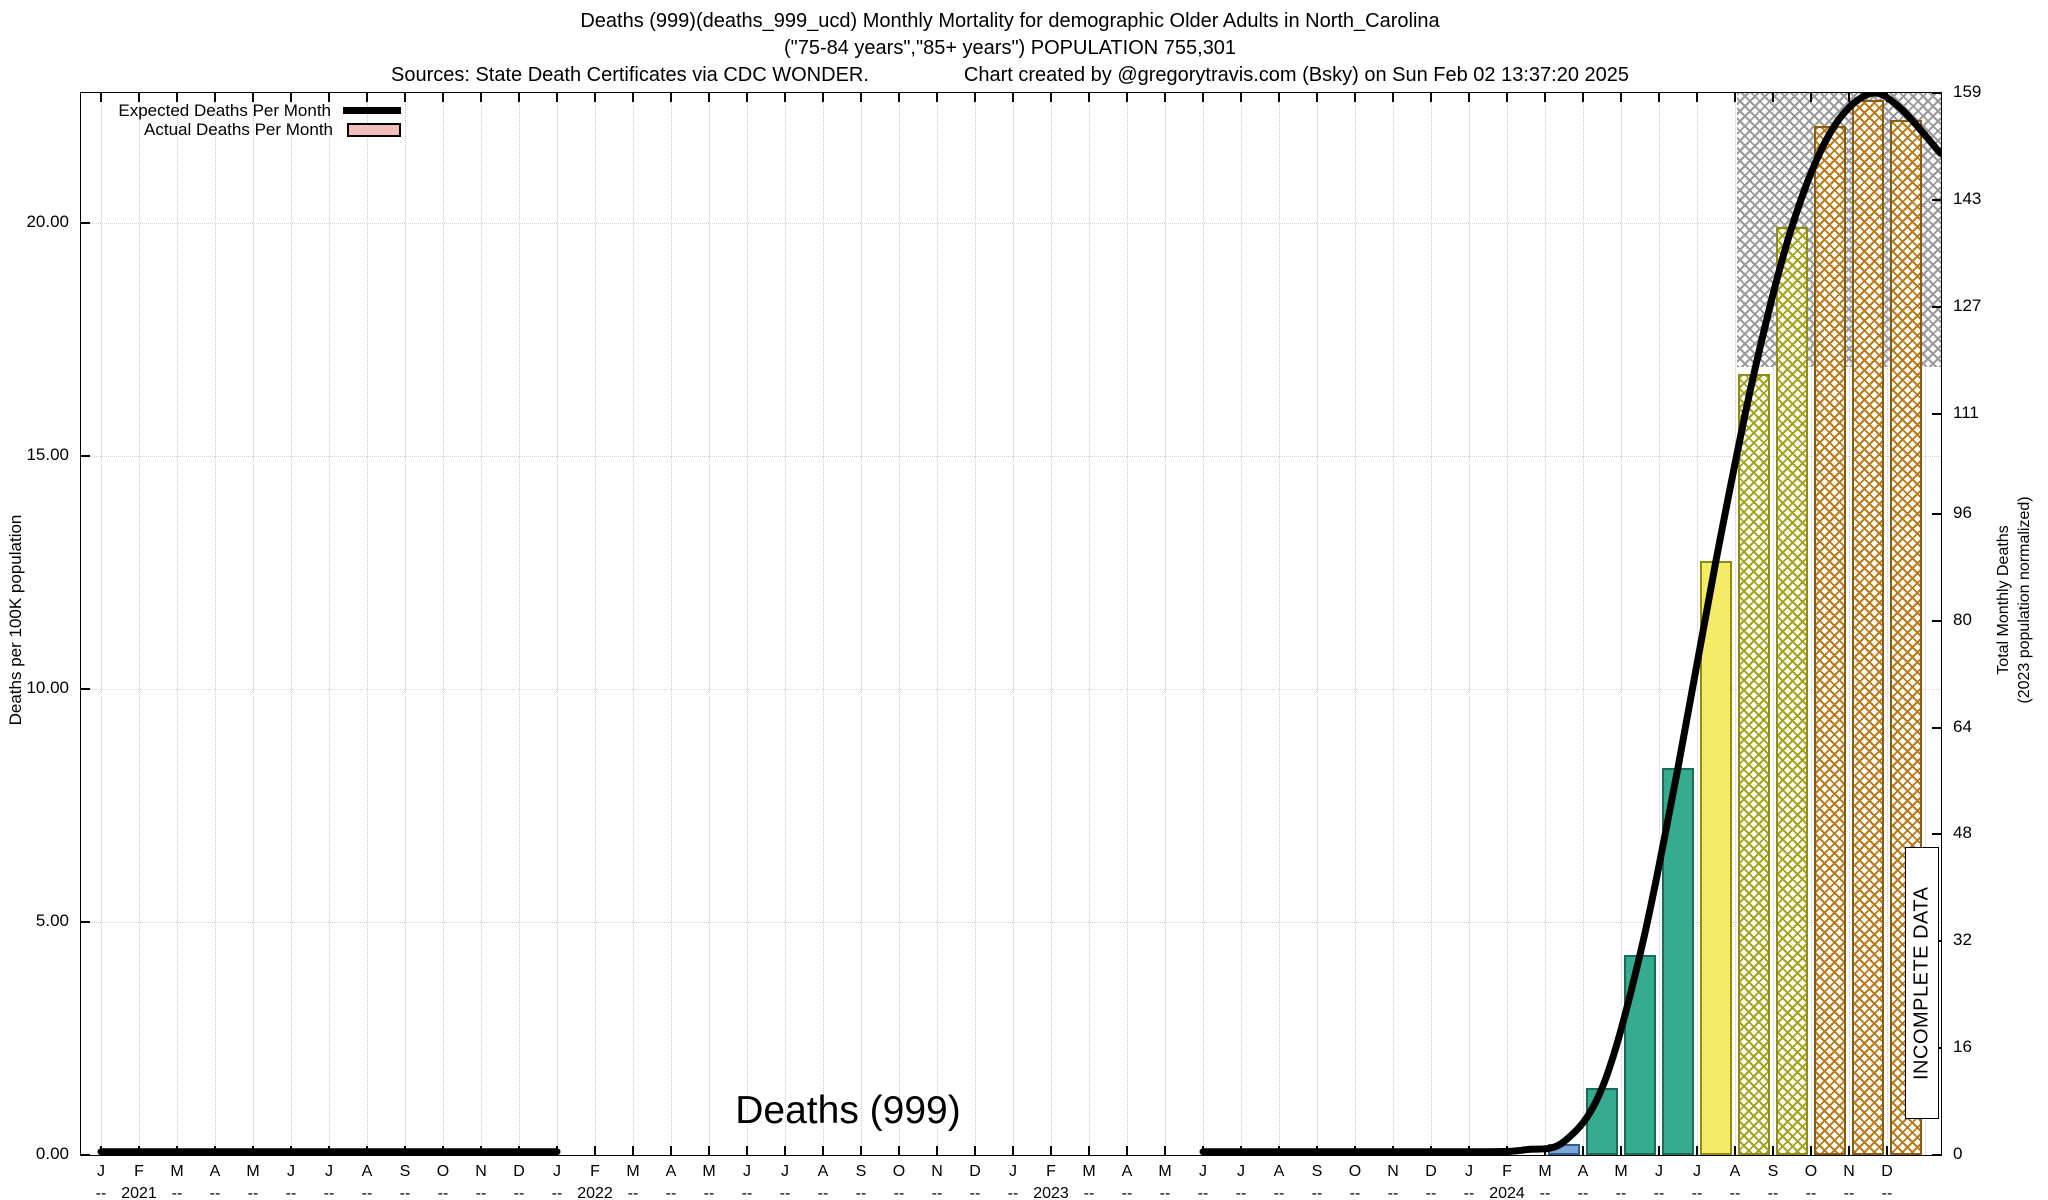 The height and width of the screenshot is (1200, 2048). I want to click on left-axis-tick-label: 10.00, so click(47, 688).